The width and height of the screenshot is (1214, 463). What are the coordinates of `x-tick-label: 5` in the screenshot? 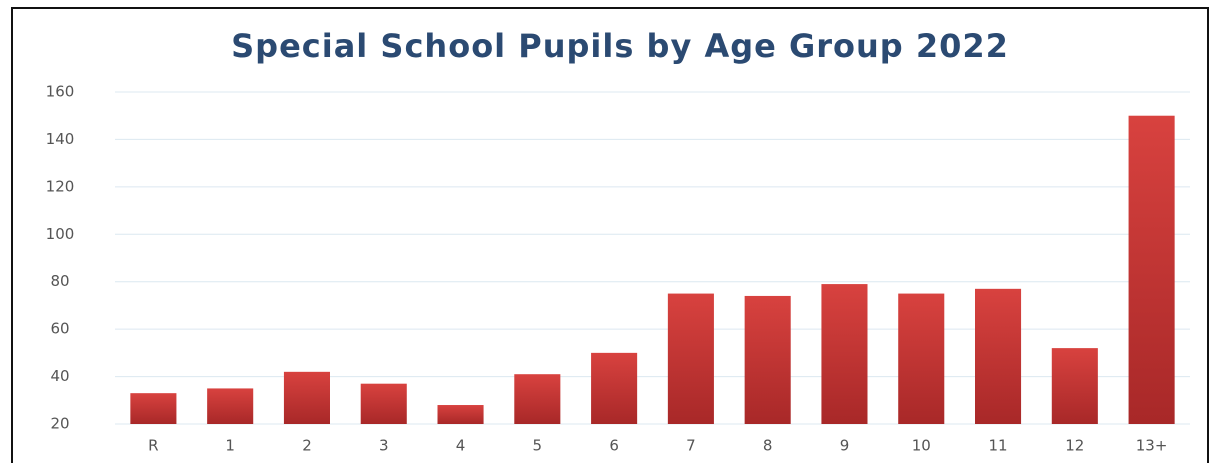 It's located at (538, 446).